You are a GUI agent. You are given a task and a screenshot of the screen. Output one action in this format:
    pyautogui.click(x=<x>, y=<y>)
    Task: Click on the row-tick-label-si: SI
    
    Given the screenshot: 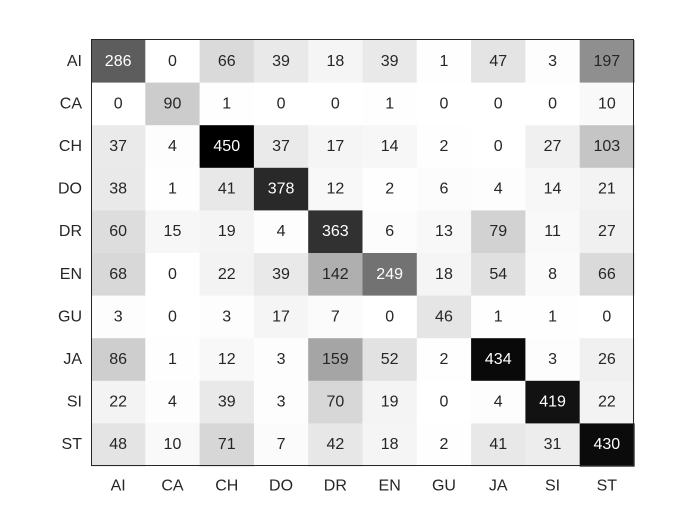 What is the action you would take?
    pyautogui.click(x=74, y=402)
    